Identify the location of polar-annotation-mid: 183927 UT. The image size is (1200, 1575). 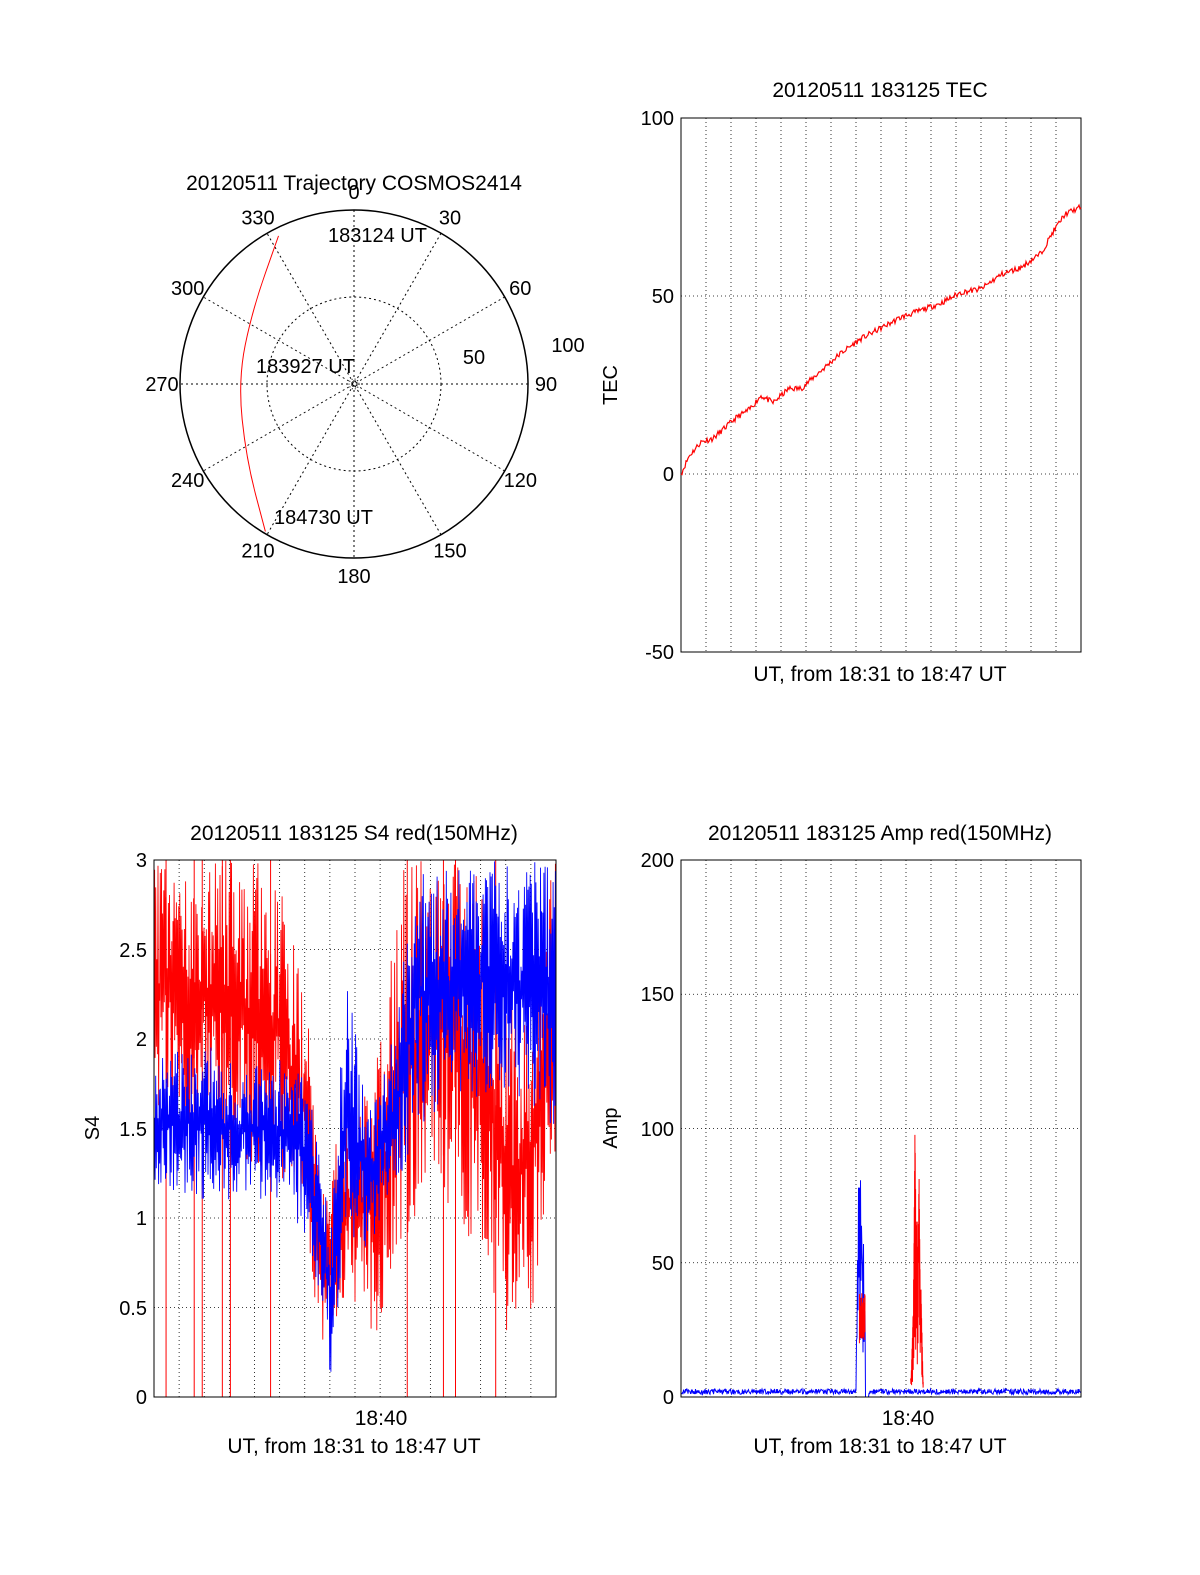
(305, 367).